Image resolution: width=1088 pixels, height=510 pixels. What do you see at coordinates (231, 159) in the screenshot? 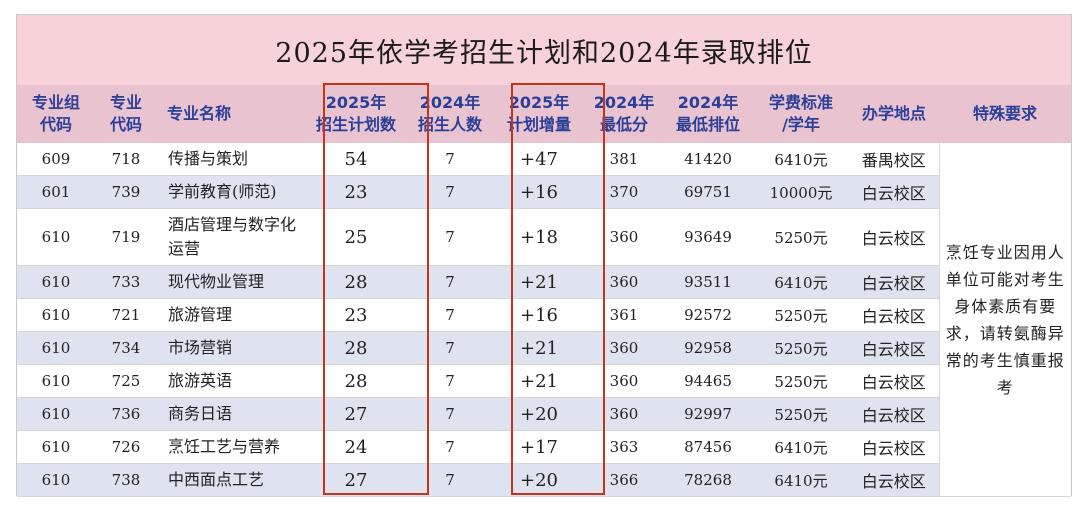
I see `cell-name: 传播与策划` at bounding box center [231, 159].